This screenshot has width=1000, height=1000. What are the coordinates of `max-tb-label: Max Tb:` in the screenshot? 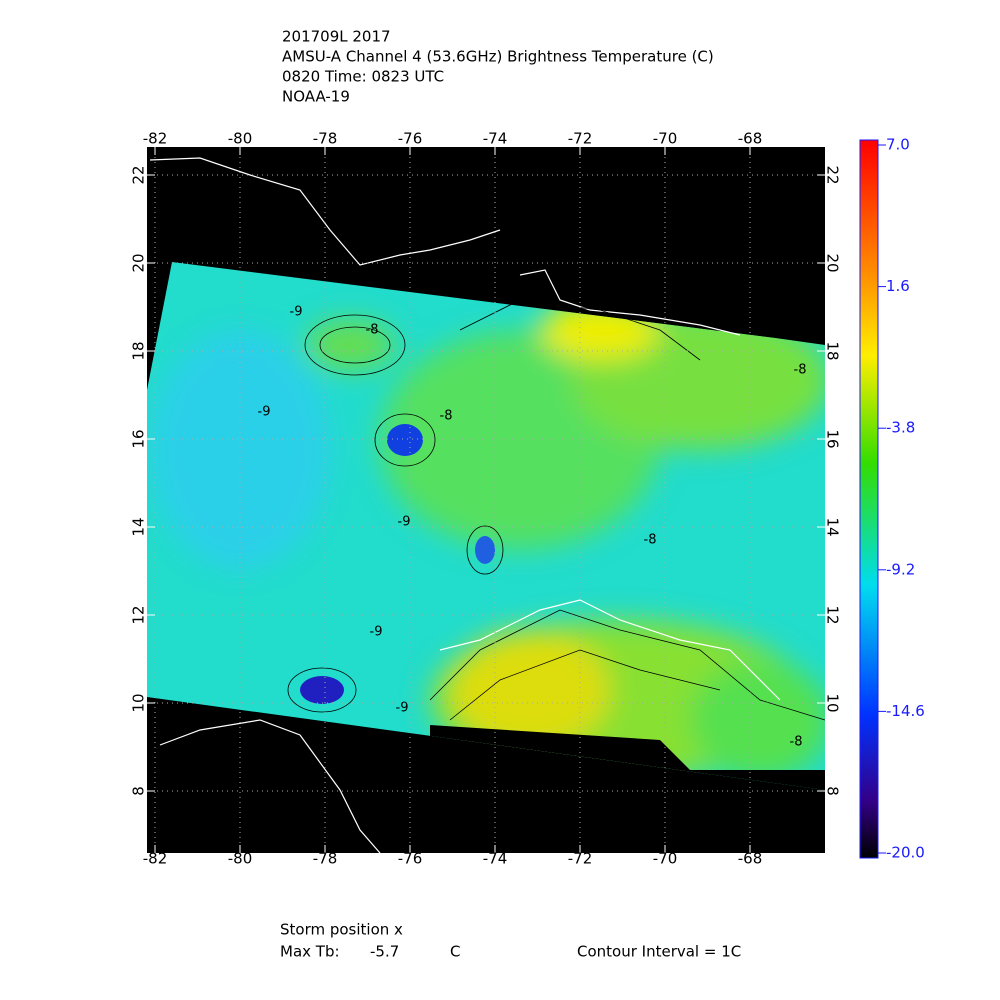 It's located at (310, 952).